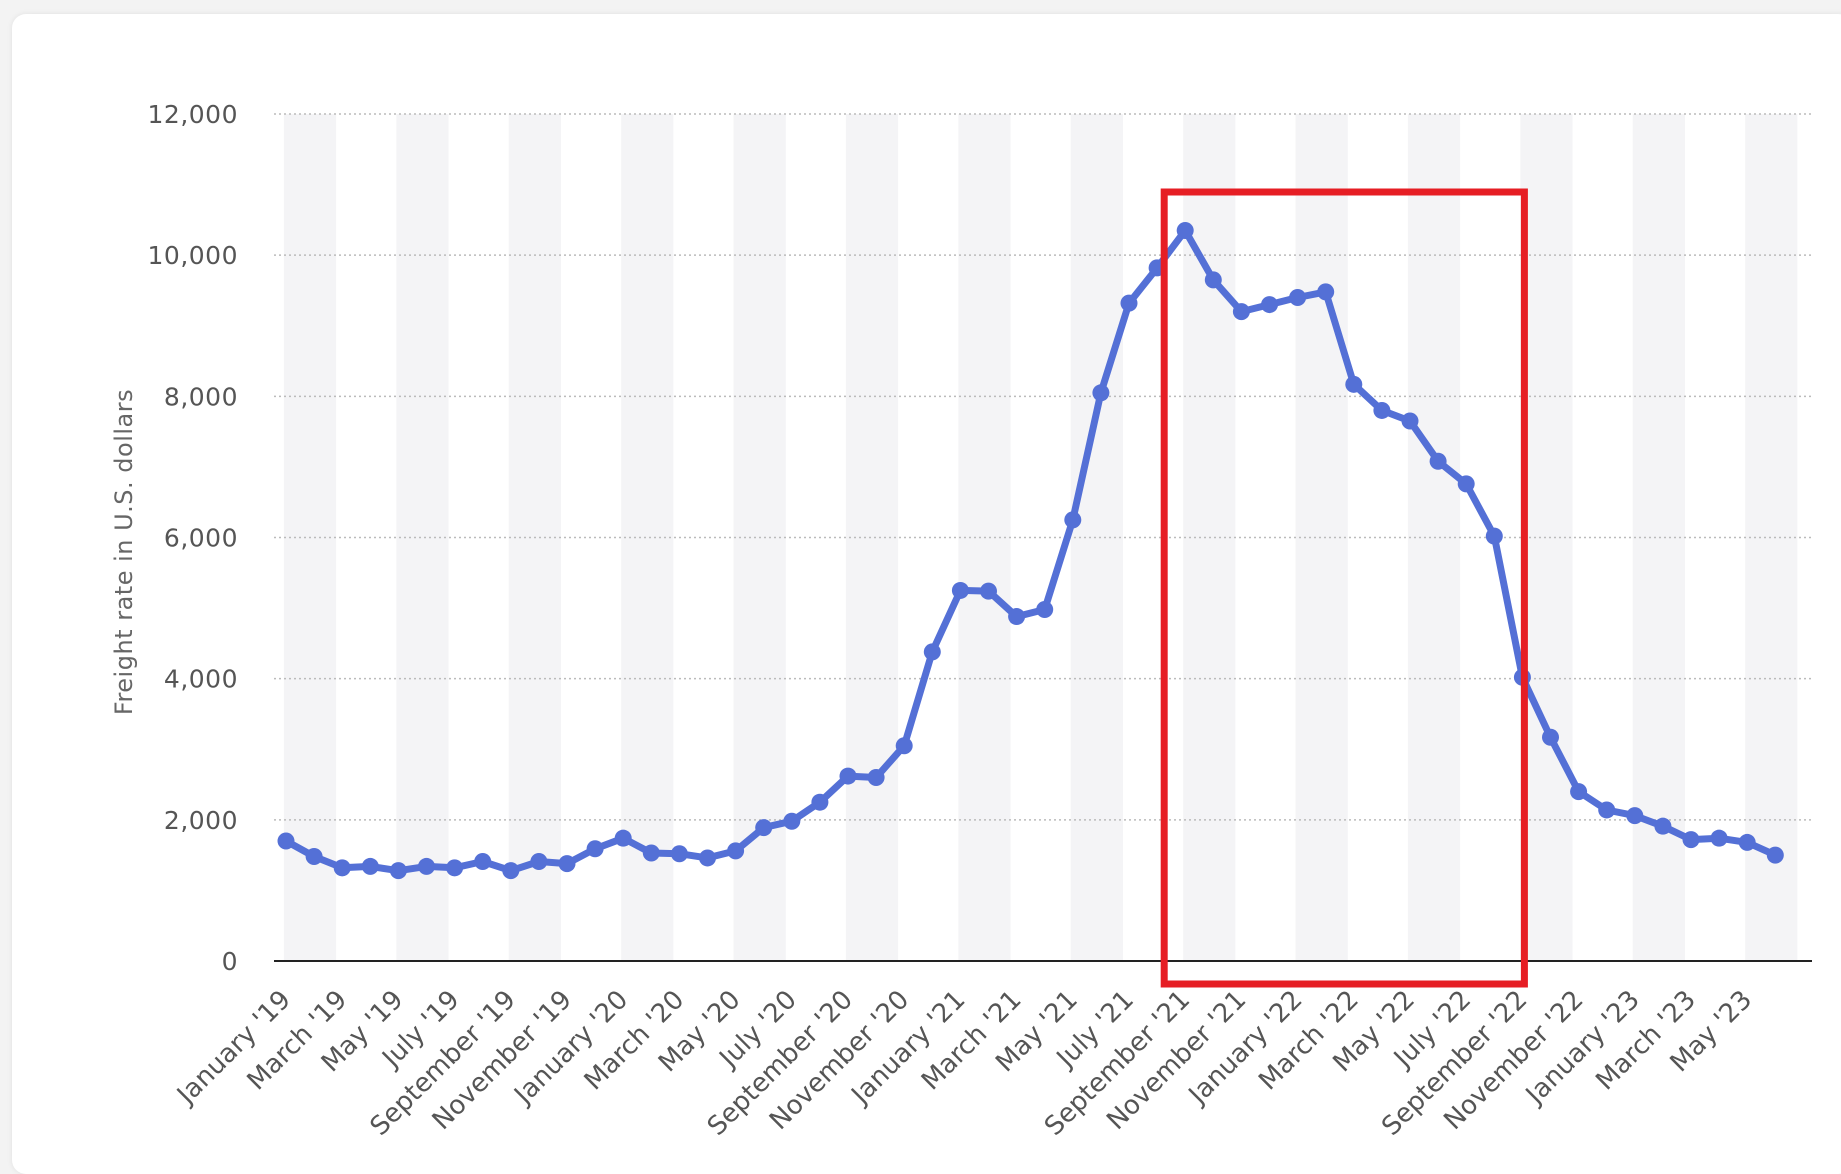  I want to click on y-tick-label: 6,000, so click(201, 538).